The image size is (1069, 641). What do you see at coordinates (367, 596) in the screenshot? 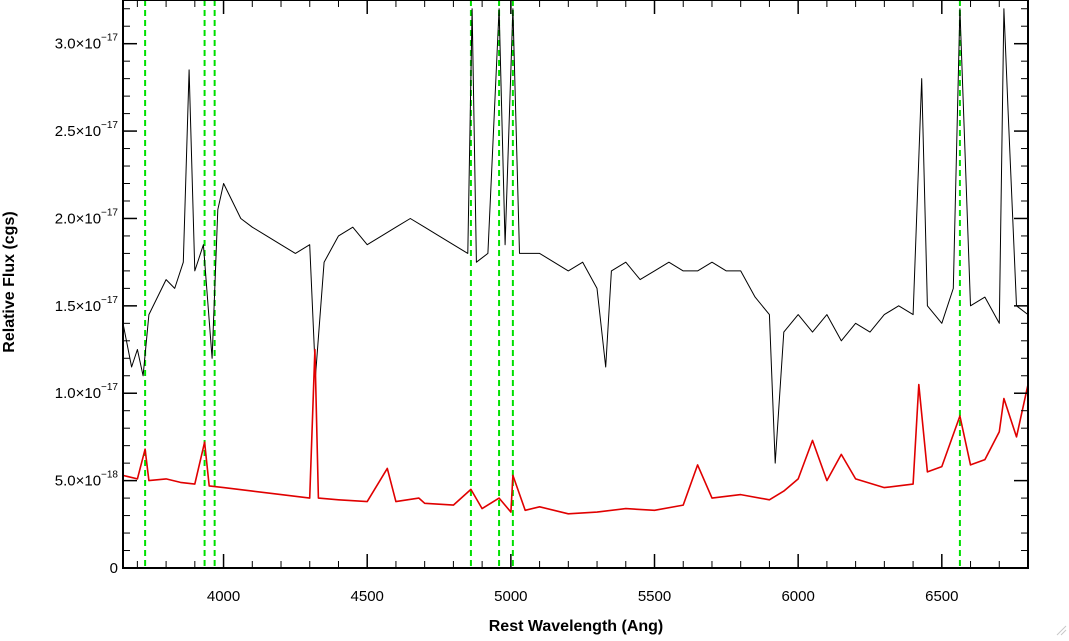
I see `x-tick-label: 4500` at bounding box center [367, 596].